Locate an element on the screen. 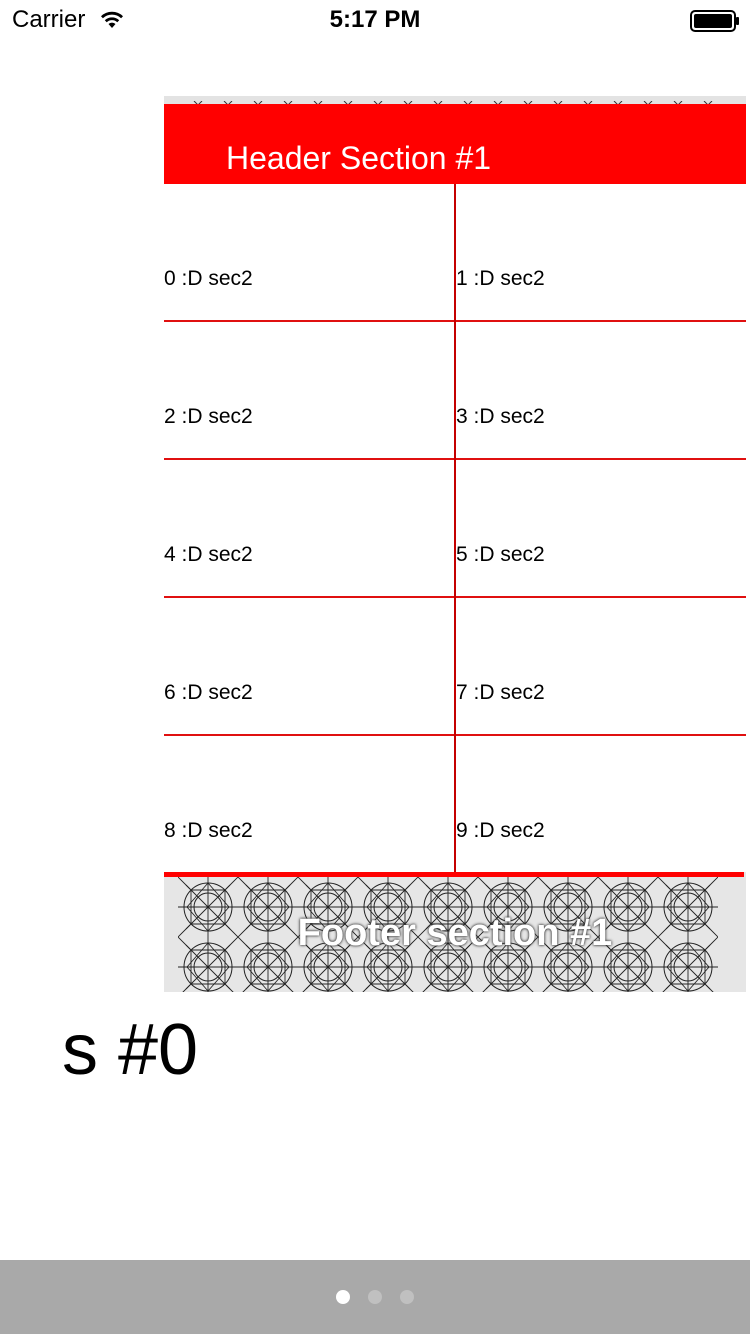 This screenshot has width=750, height=1334. carrier-label: Carrier is located at coordinates (49, 19).